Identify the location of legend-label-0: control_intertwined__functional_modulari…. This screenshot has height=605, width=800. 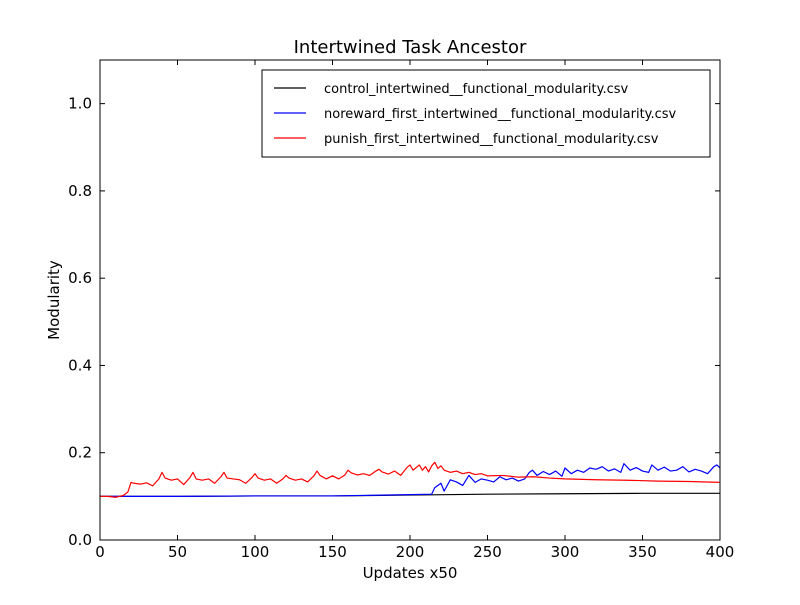
(476, 89).